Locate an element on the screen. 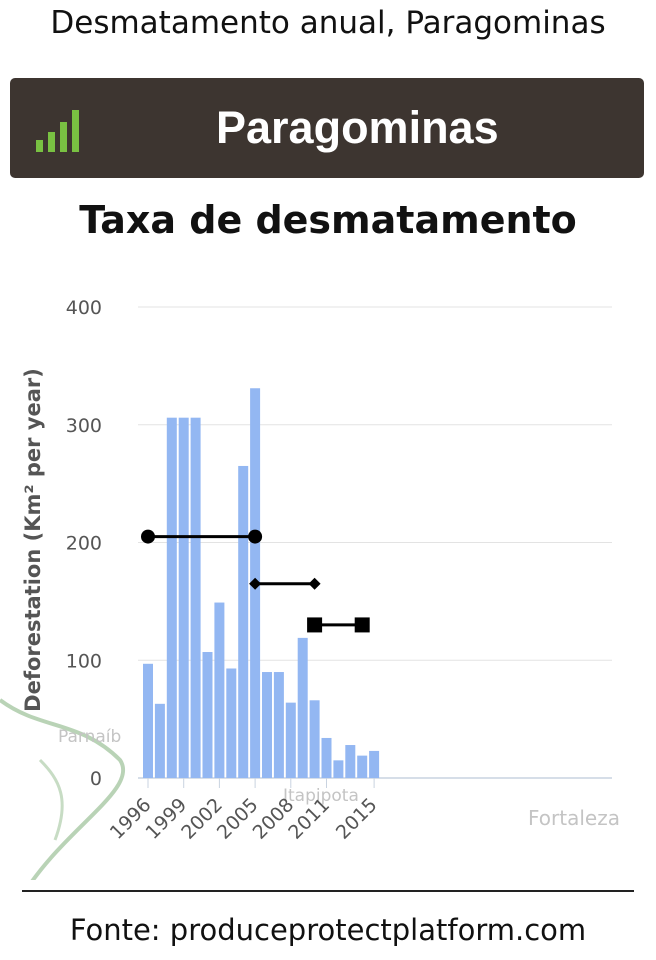 This screenshot has height=960, width=656. y-tick-label: 400 is located at coordinates (84, 308).